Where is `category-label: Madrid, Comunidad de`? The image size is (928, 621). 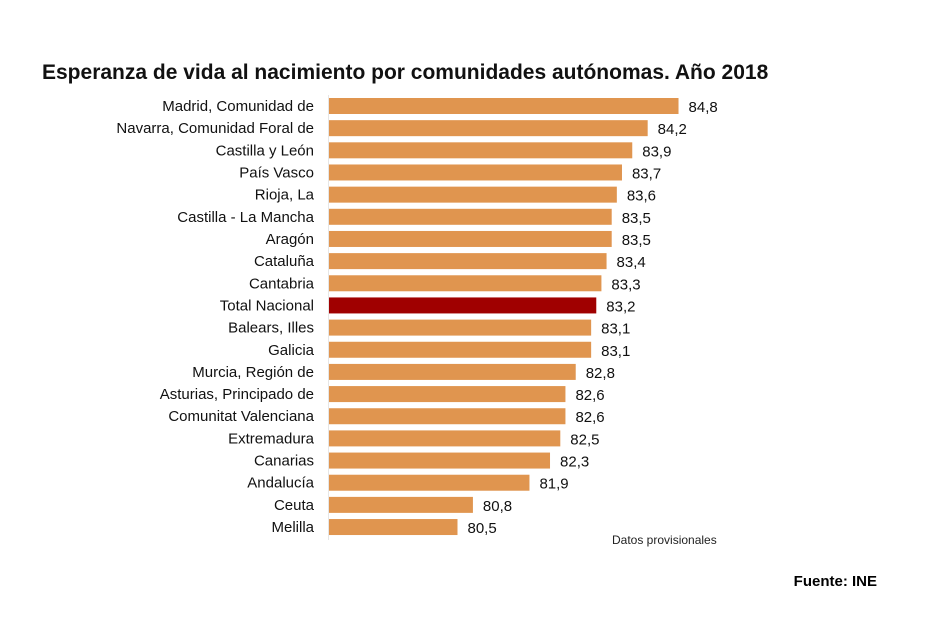 category-label: Madrid, Comunidad de is located at coordinates (238, 106).